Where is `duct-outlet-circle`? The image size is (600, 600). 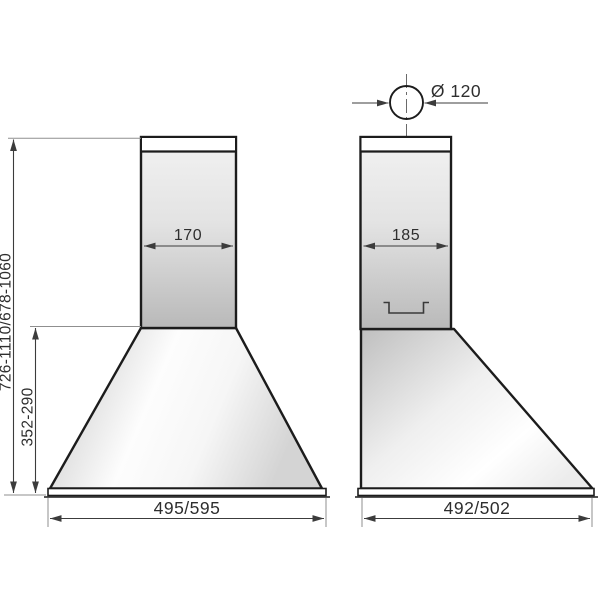
duct-outlet-circle is located at coordinates (406, 102).